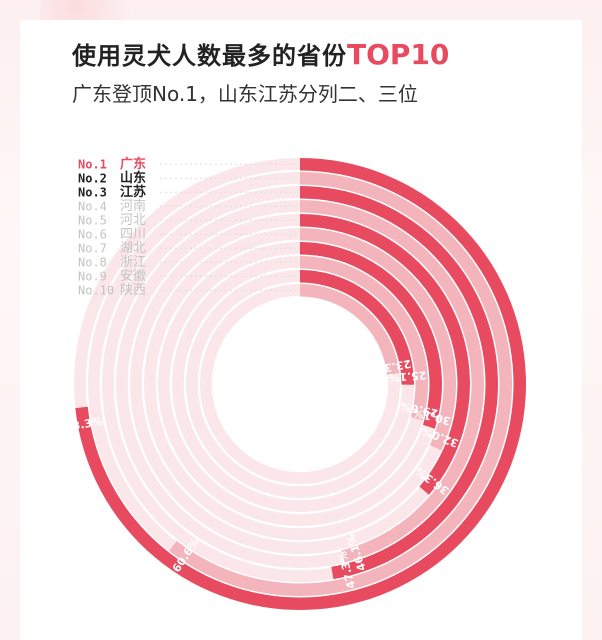  I want to click on legend-rank-4: No.4, so click(92, 206).